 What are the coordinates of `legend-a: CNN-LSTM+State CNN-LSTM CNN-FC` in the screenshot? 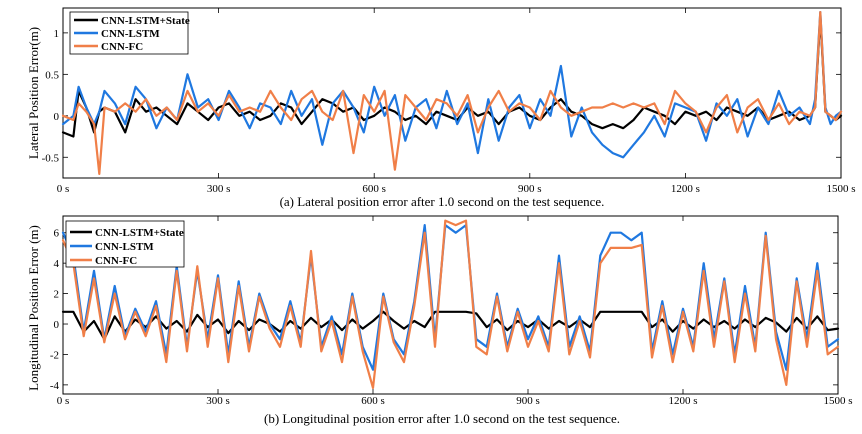 It's located at (129, 33).